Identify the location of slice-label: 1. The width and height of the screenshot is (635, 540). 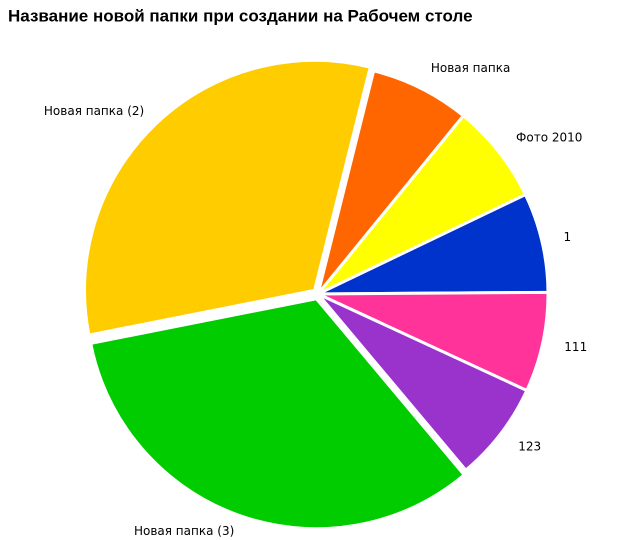
(568, 237).